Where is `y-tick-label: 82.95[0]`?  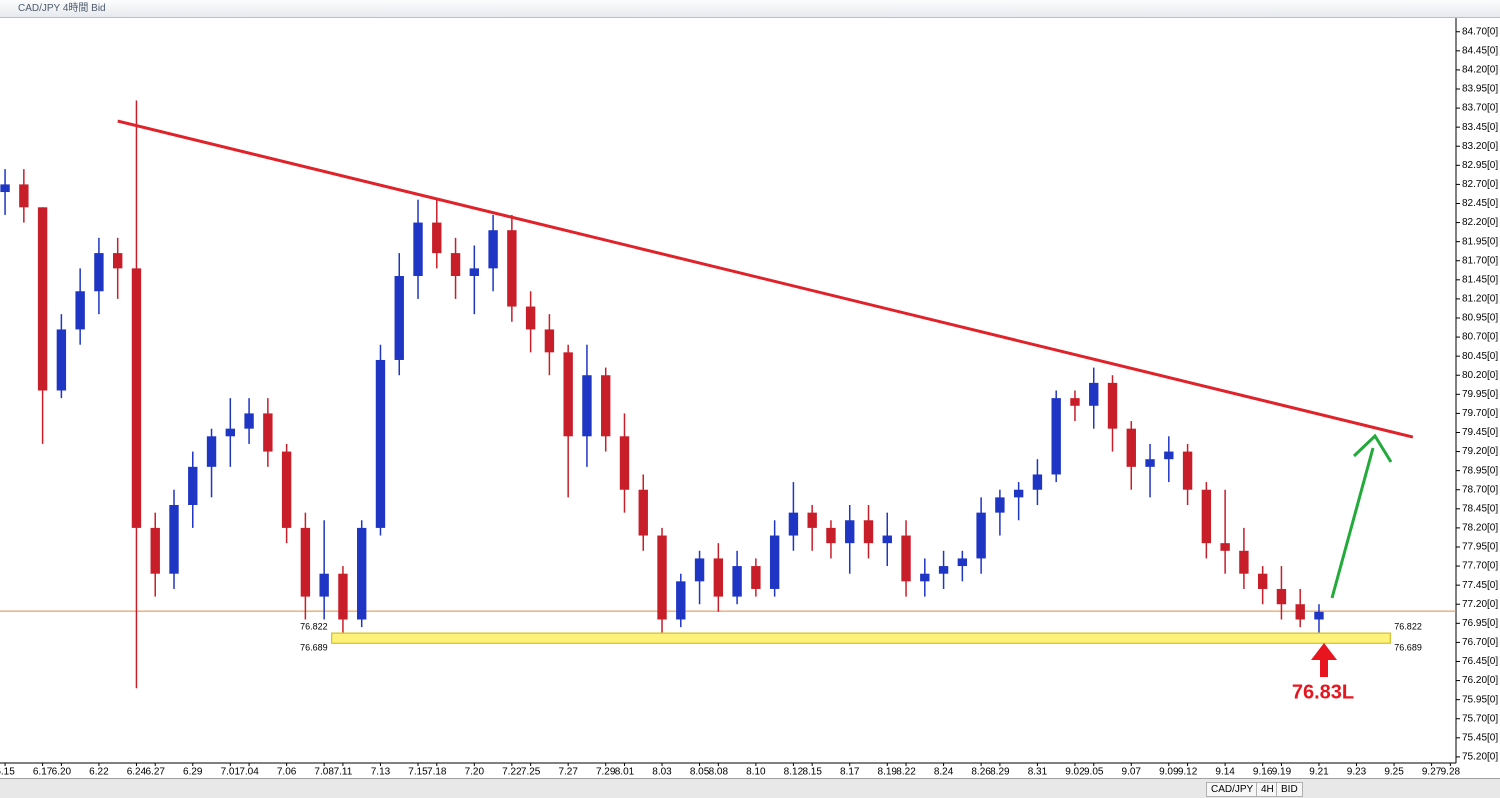
y-tick-label: 82.95[0] is located at coordinates (1480, 165).